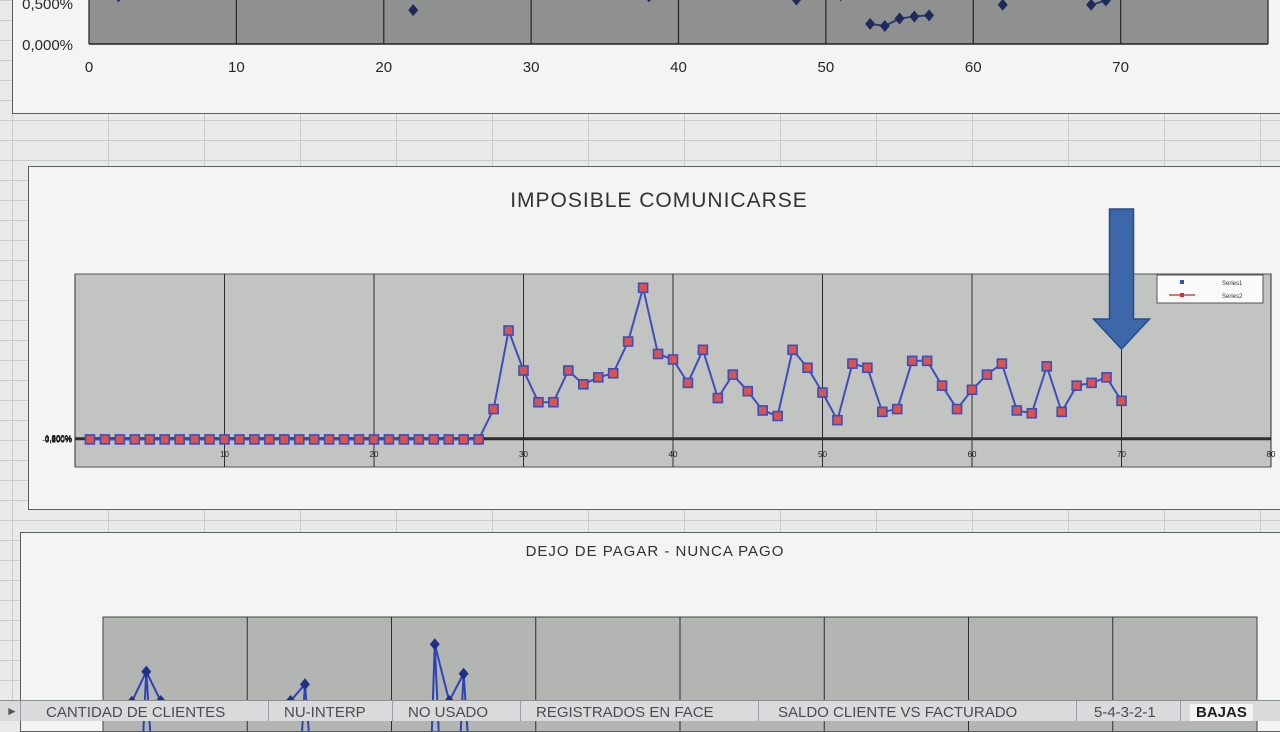 The width and height of the screenshot is (1280, 732). Describe the element at coordinates (1232, 284) in the screenshot. I see `legend-label-series1: Series1` at that location.